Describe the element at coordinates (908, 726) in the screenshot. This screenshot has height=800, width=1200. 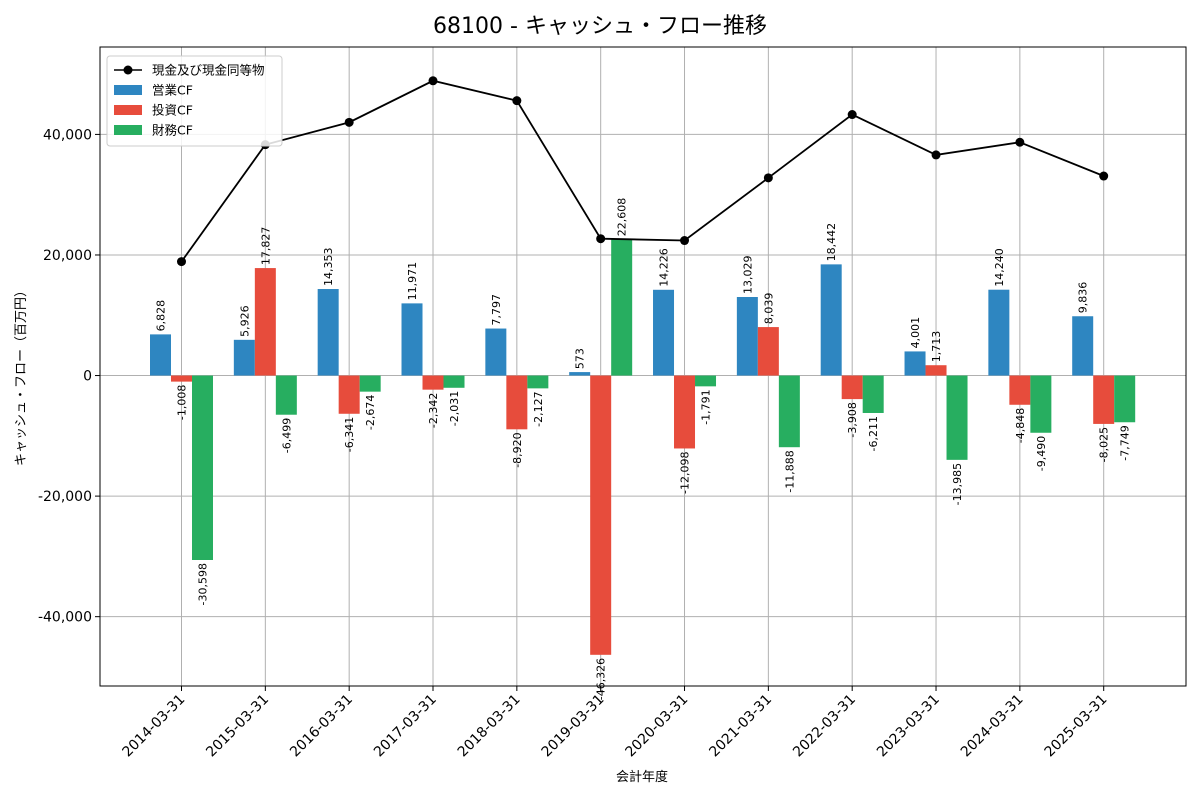
I see `x-tick-label: 2023-03-31` at that location.